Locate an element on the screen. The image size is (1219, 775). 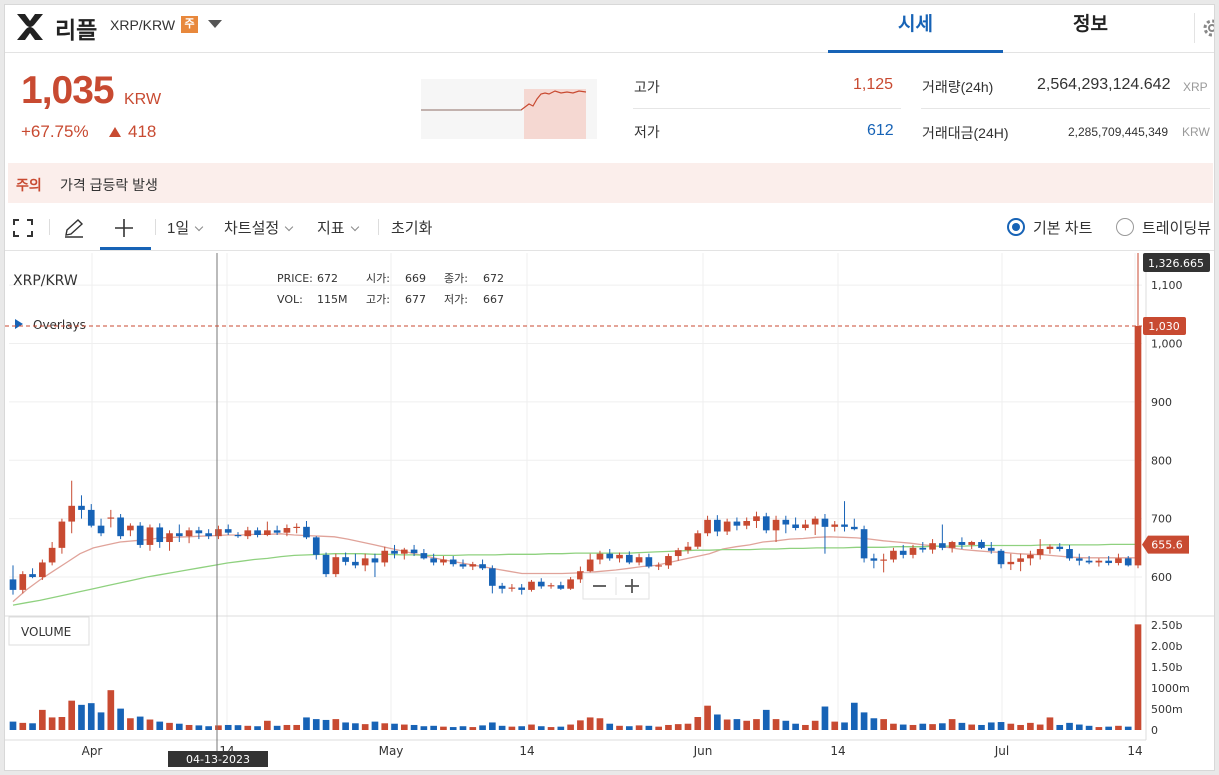
chart-settings-dropdown: 차트설정 is located at coordinates (259, 227).